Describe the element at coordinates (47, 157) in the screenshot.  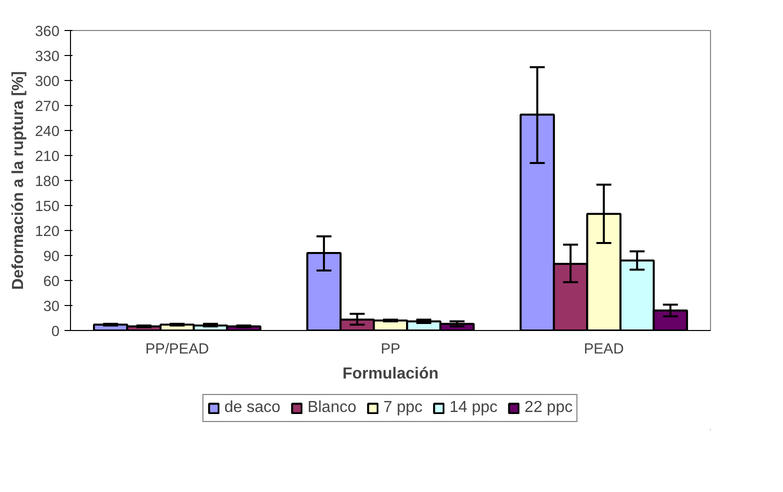
I see `y-tick-label: 210` at that location.